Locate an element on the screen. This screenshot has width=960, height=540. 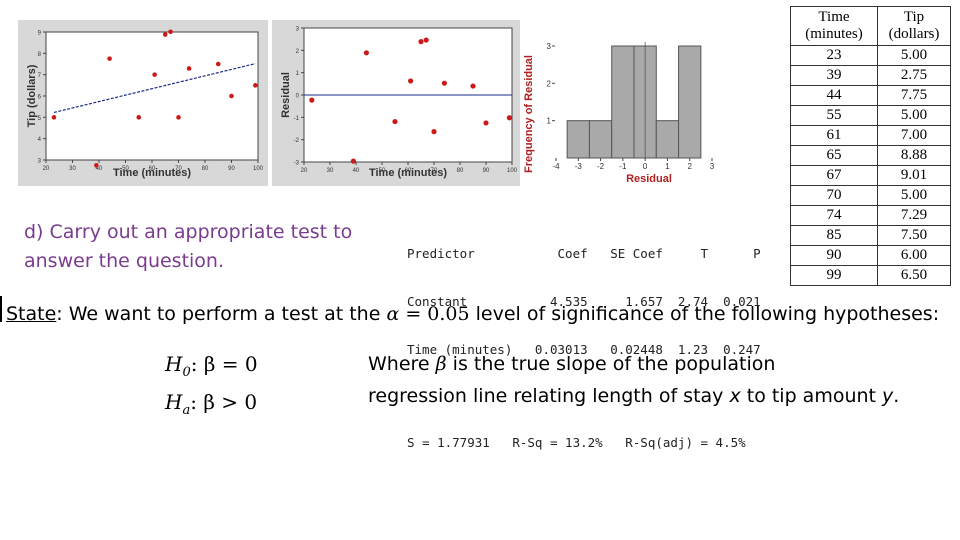
time-cell: 85 is located at coordinates (834, 235).